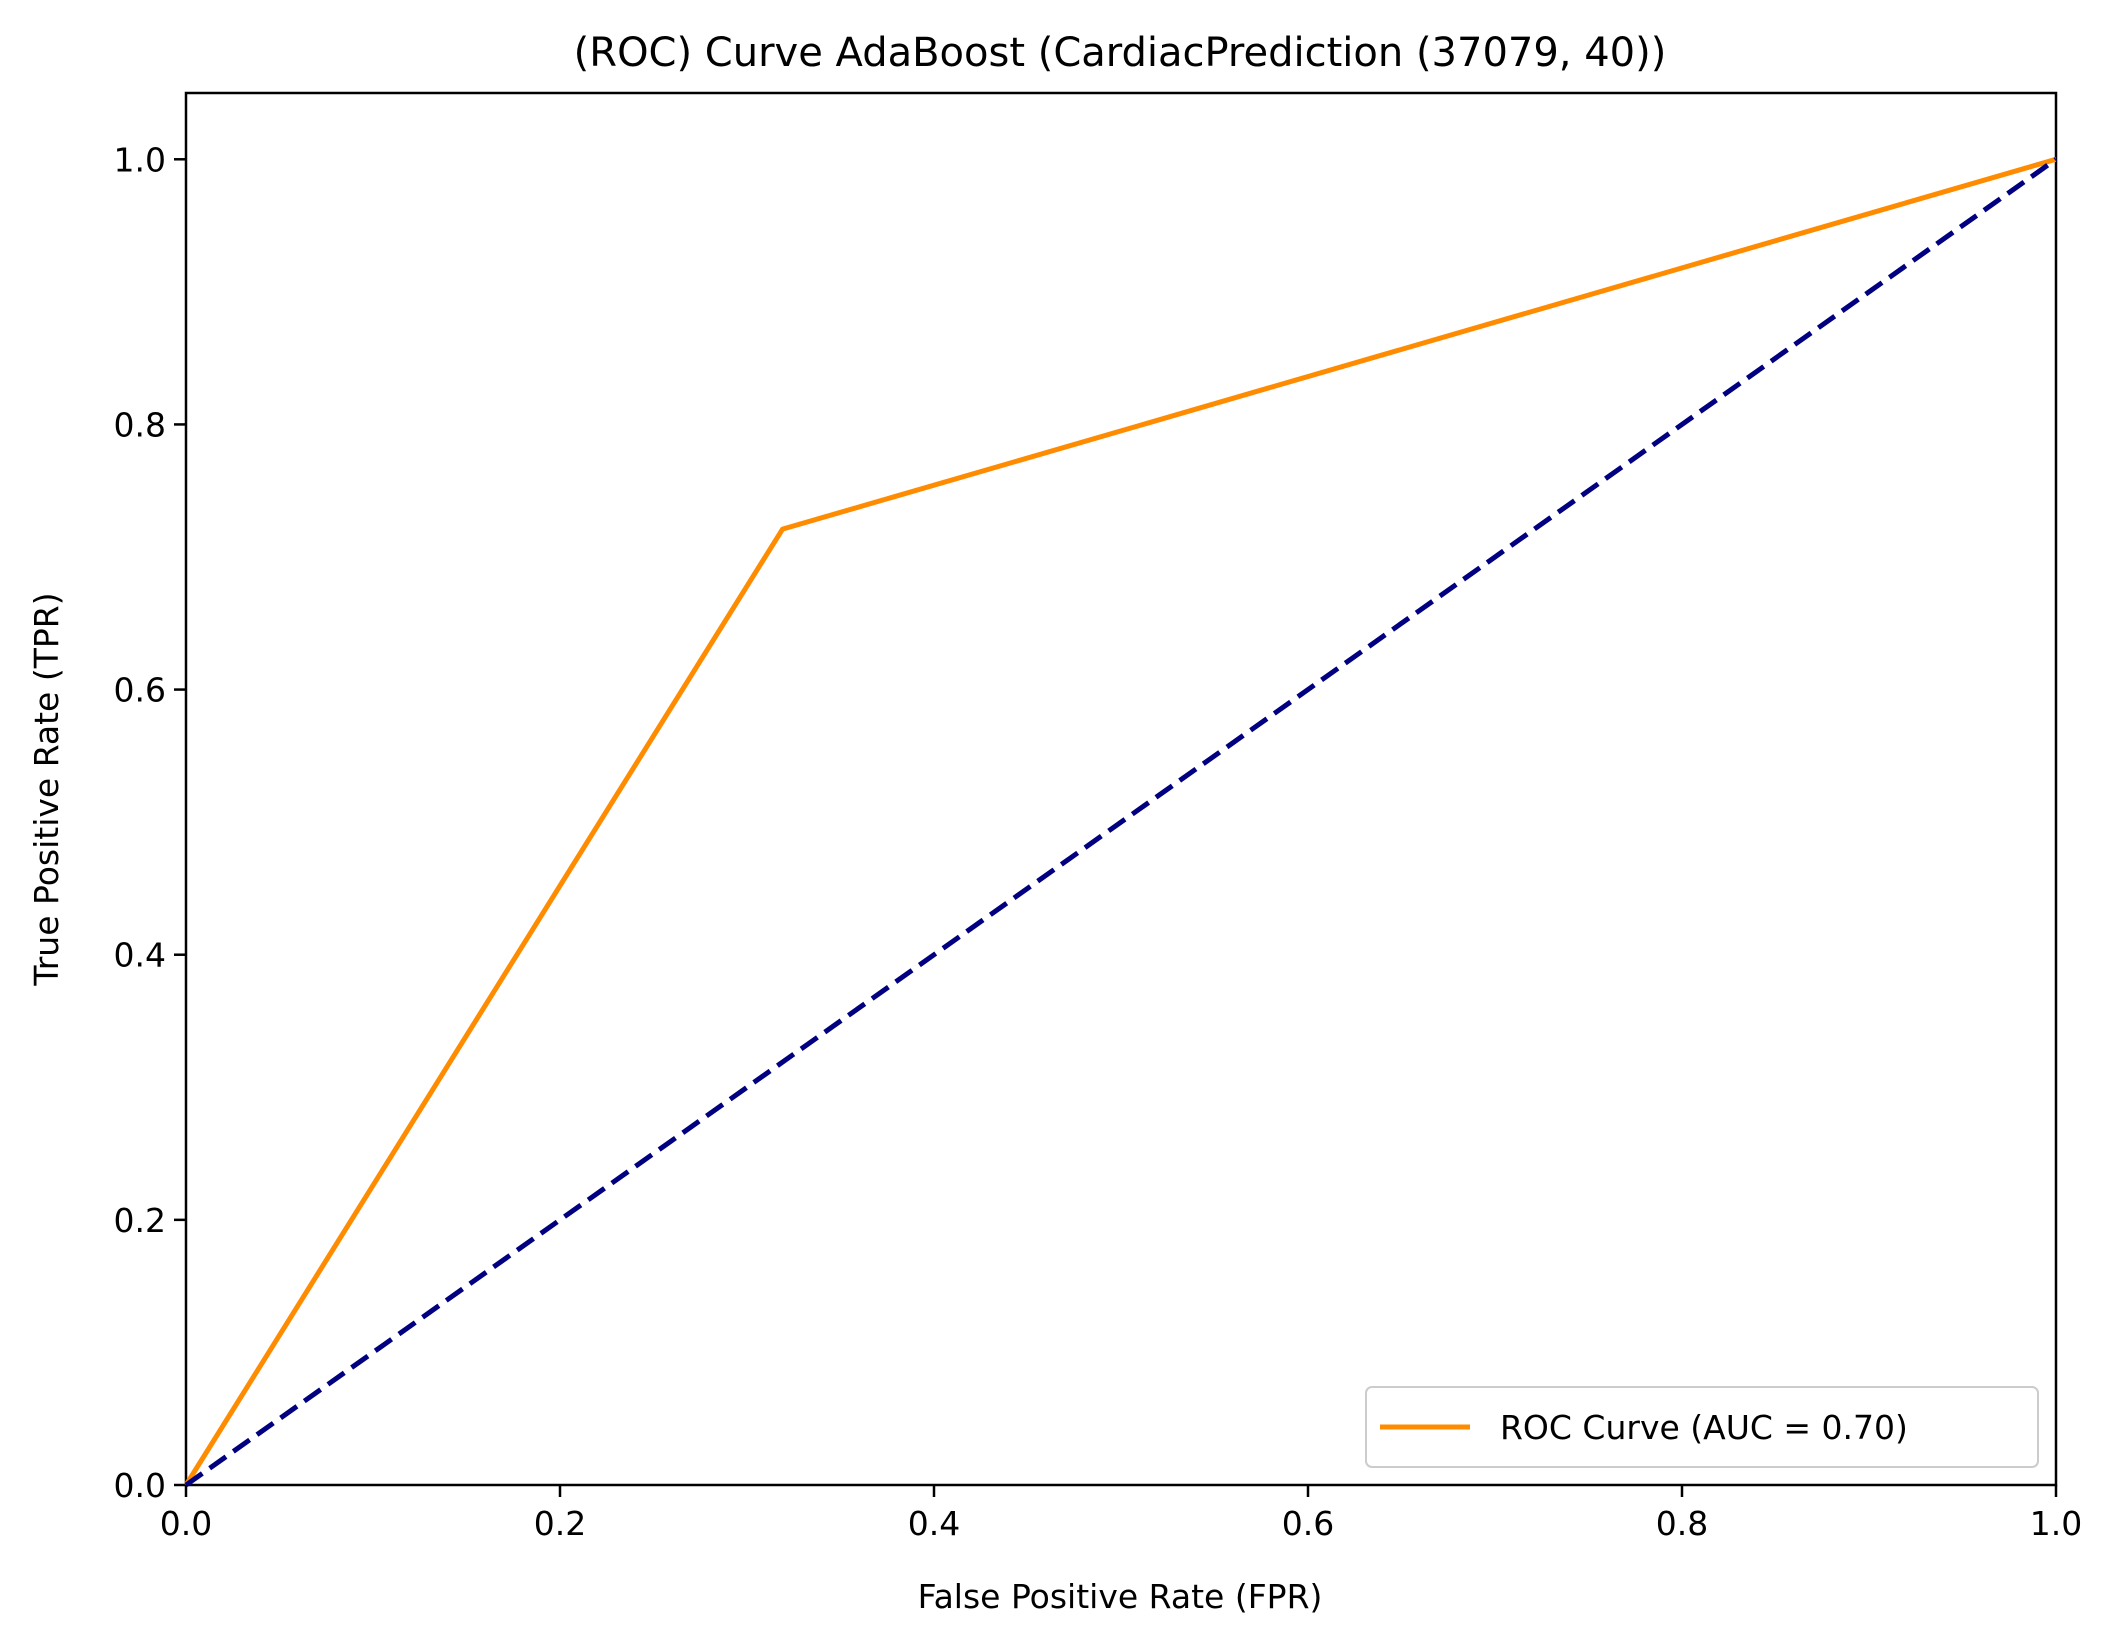  Describe the element at coordinates (140, 1220) in the screenshot. I see `y-tick-label: 0.2` at that location.